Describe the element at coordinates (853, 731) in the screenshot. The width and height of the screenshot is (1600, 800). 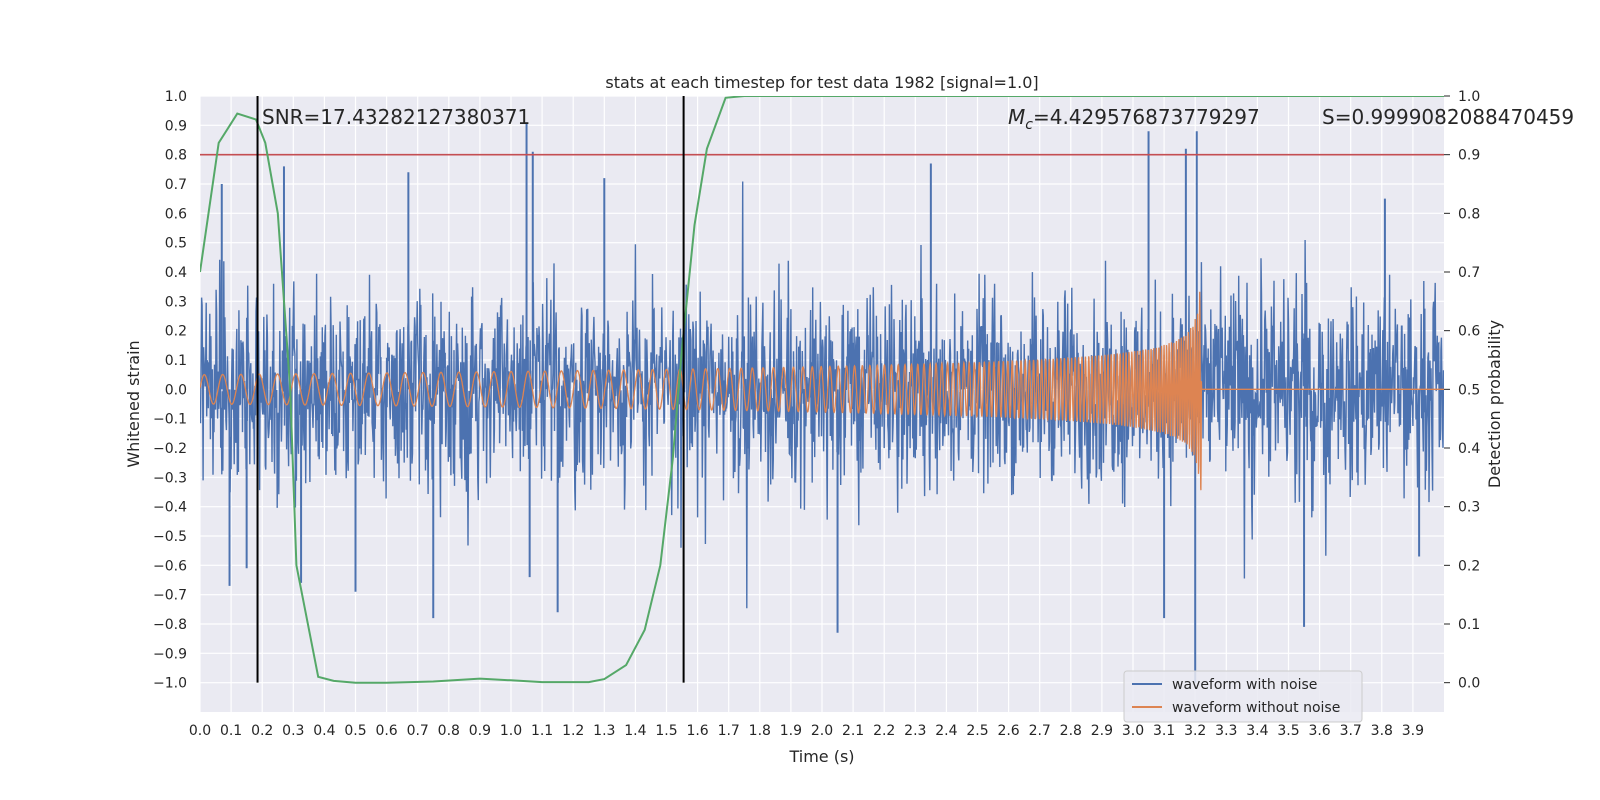
I see `x-tick-label: 2.1` at that location.